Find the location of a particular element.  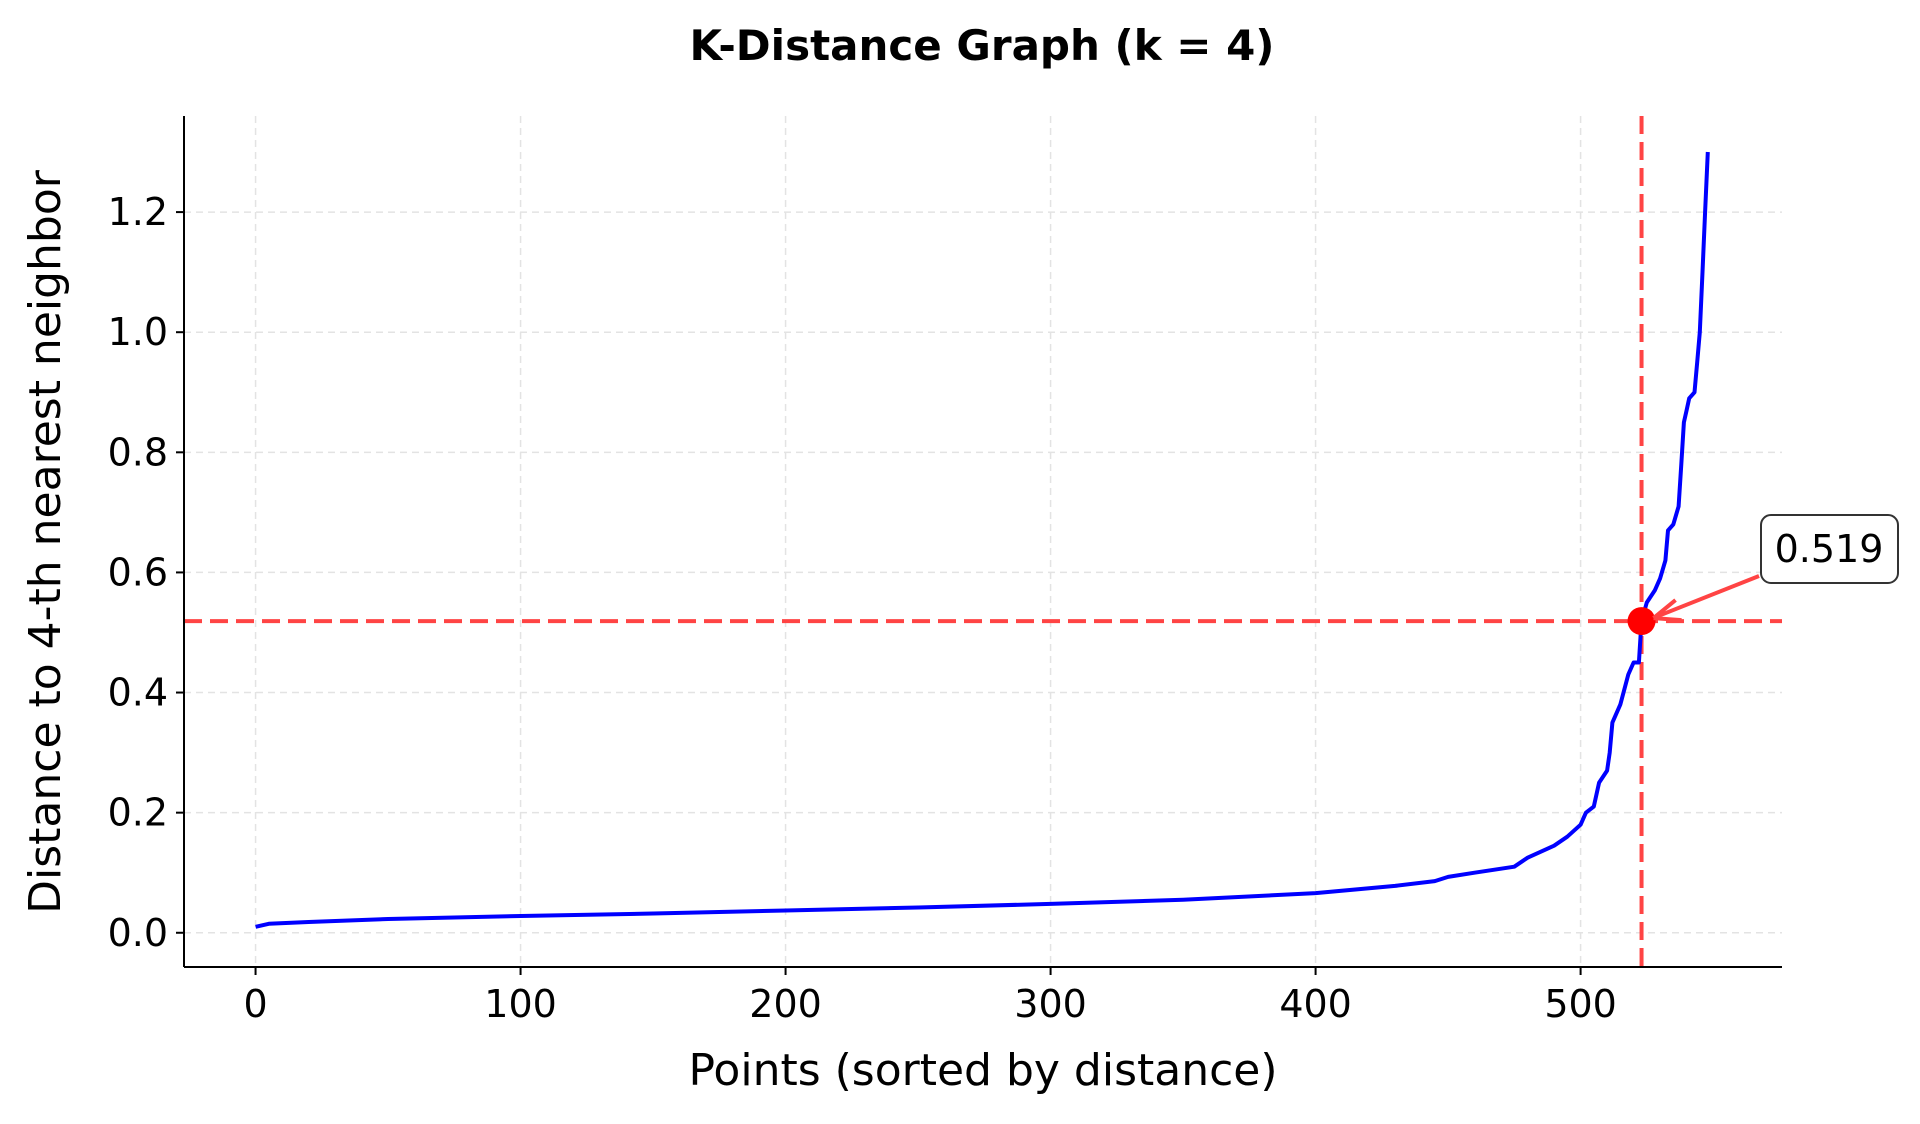

x-tick-label: 300 is located at coordinates (1050, 1004).